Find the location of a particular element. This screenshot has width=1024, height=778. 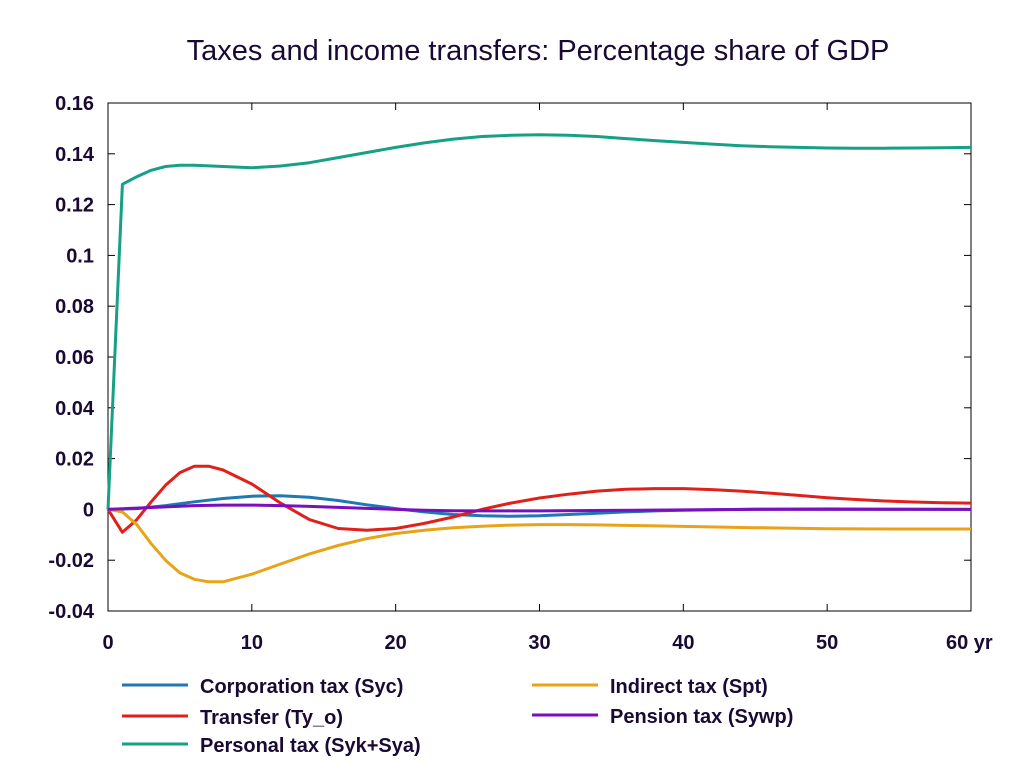

y-tick-label: 0 is located at coordinates (88, 510).